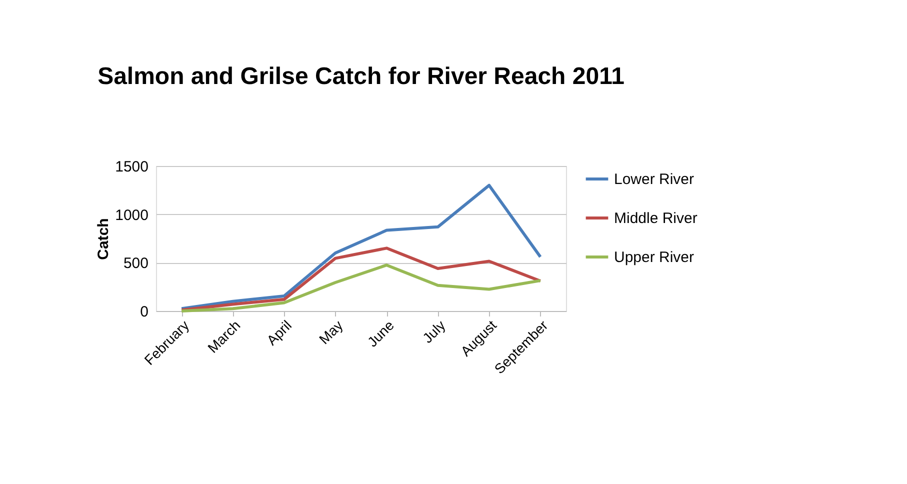 Image resolution: width=907 pixels, height=484 pixels. Describe the element at coordinates (331, 332) in the screenshot. I see `x-tick-label: May` at that location.